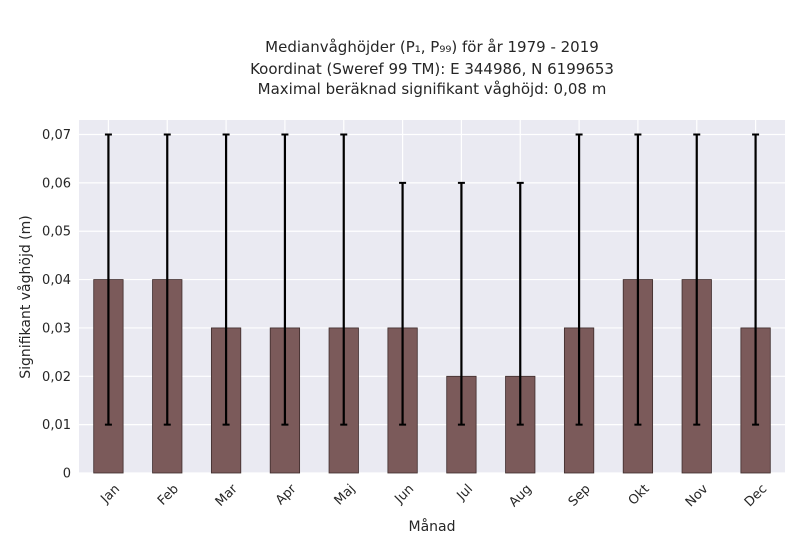  I want to click on error-bar-feb, so click(167, 279).